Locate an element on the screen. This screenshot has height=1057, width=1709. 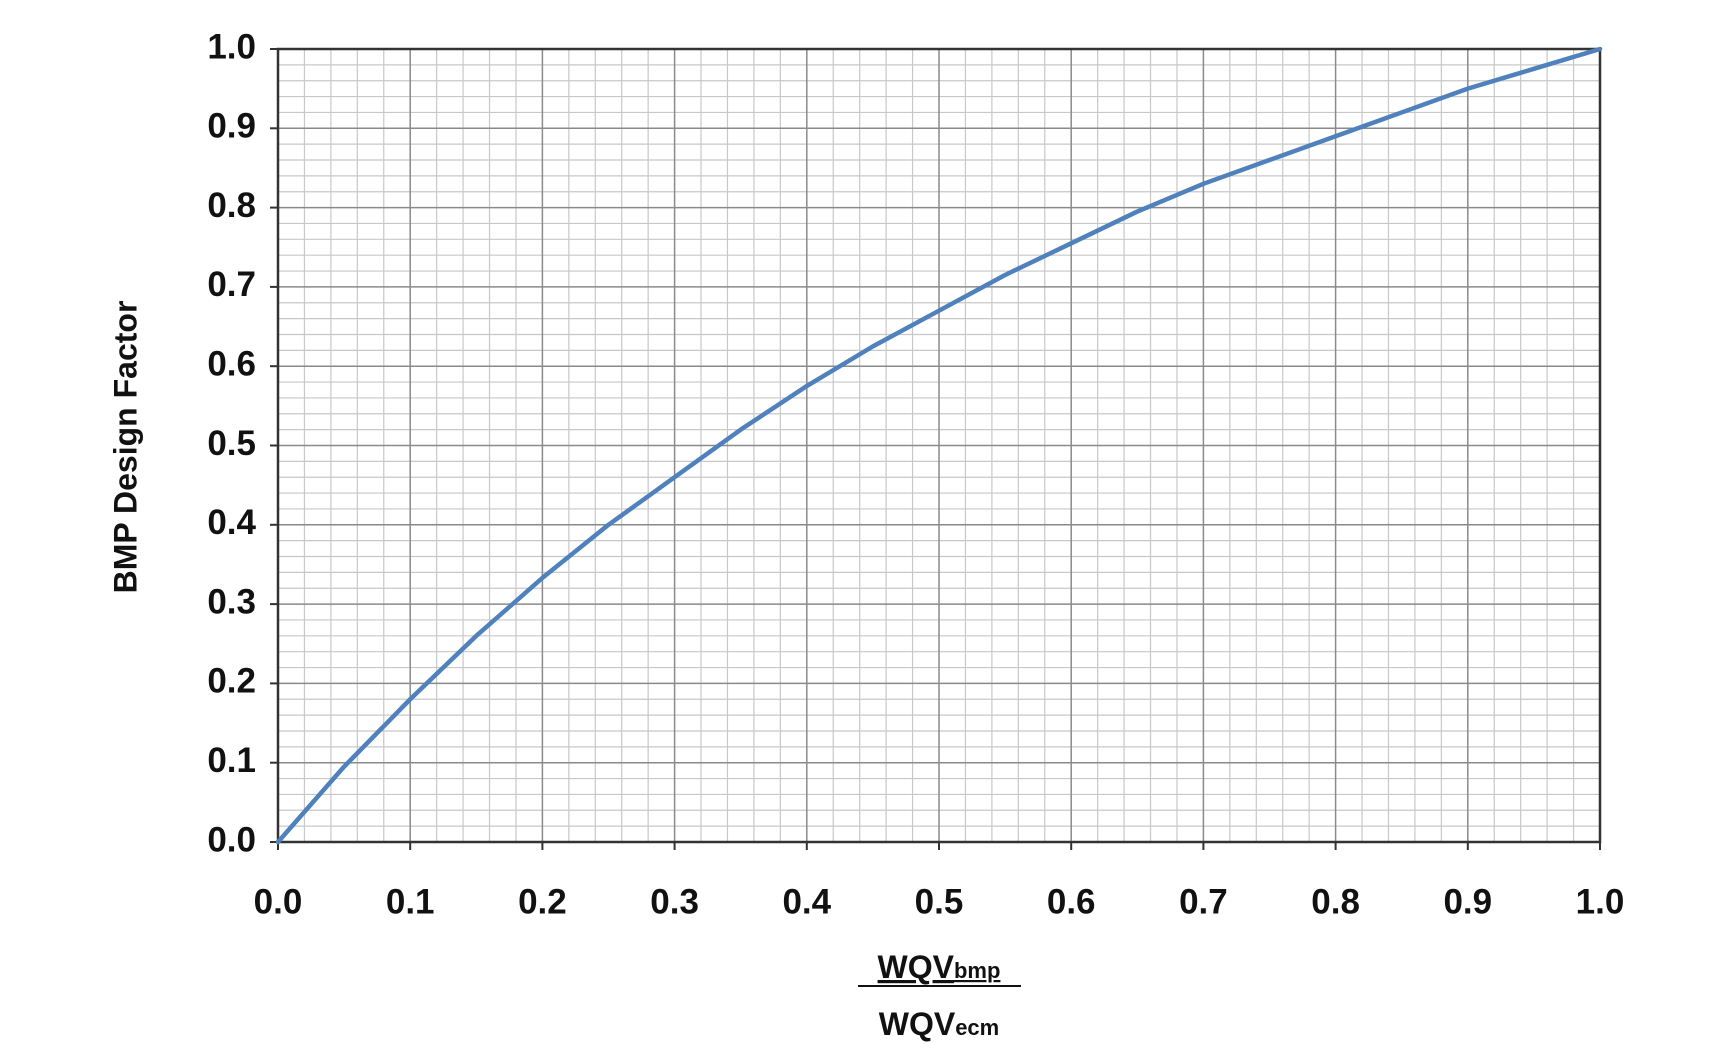
y-axis-label: BMP Design Factor is located at coordinates (125, 447).